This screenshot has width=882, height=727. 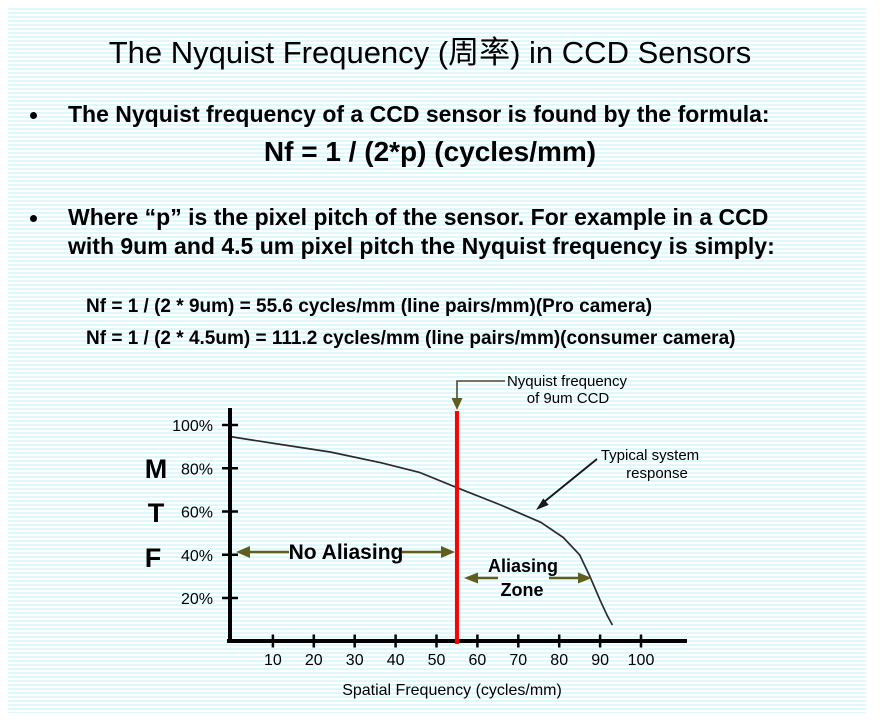 I want to click on x-tick-label: 60, so click(x=478, y=660).